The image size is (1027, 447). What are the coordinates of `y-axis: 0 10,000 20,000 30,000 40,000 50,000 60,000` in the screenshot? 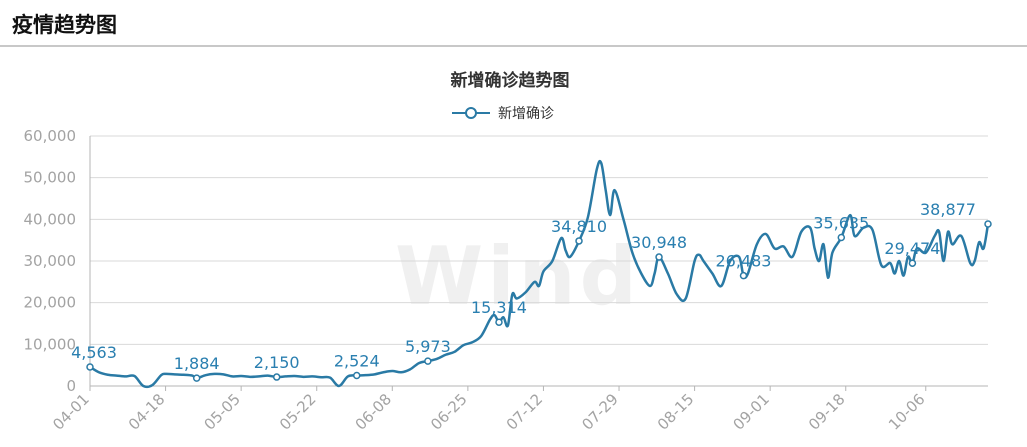 It's located at (50, 261).